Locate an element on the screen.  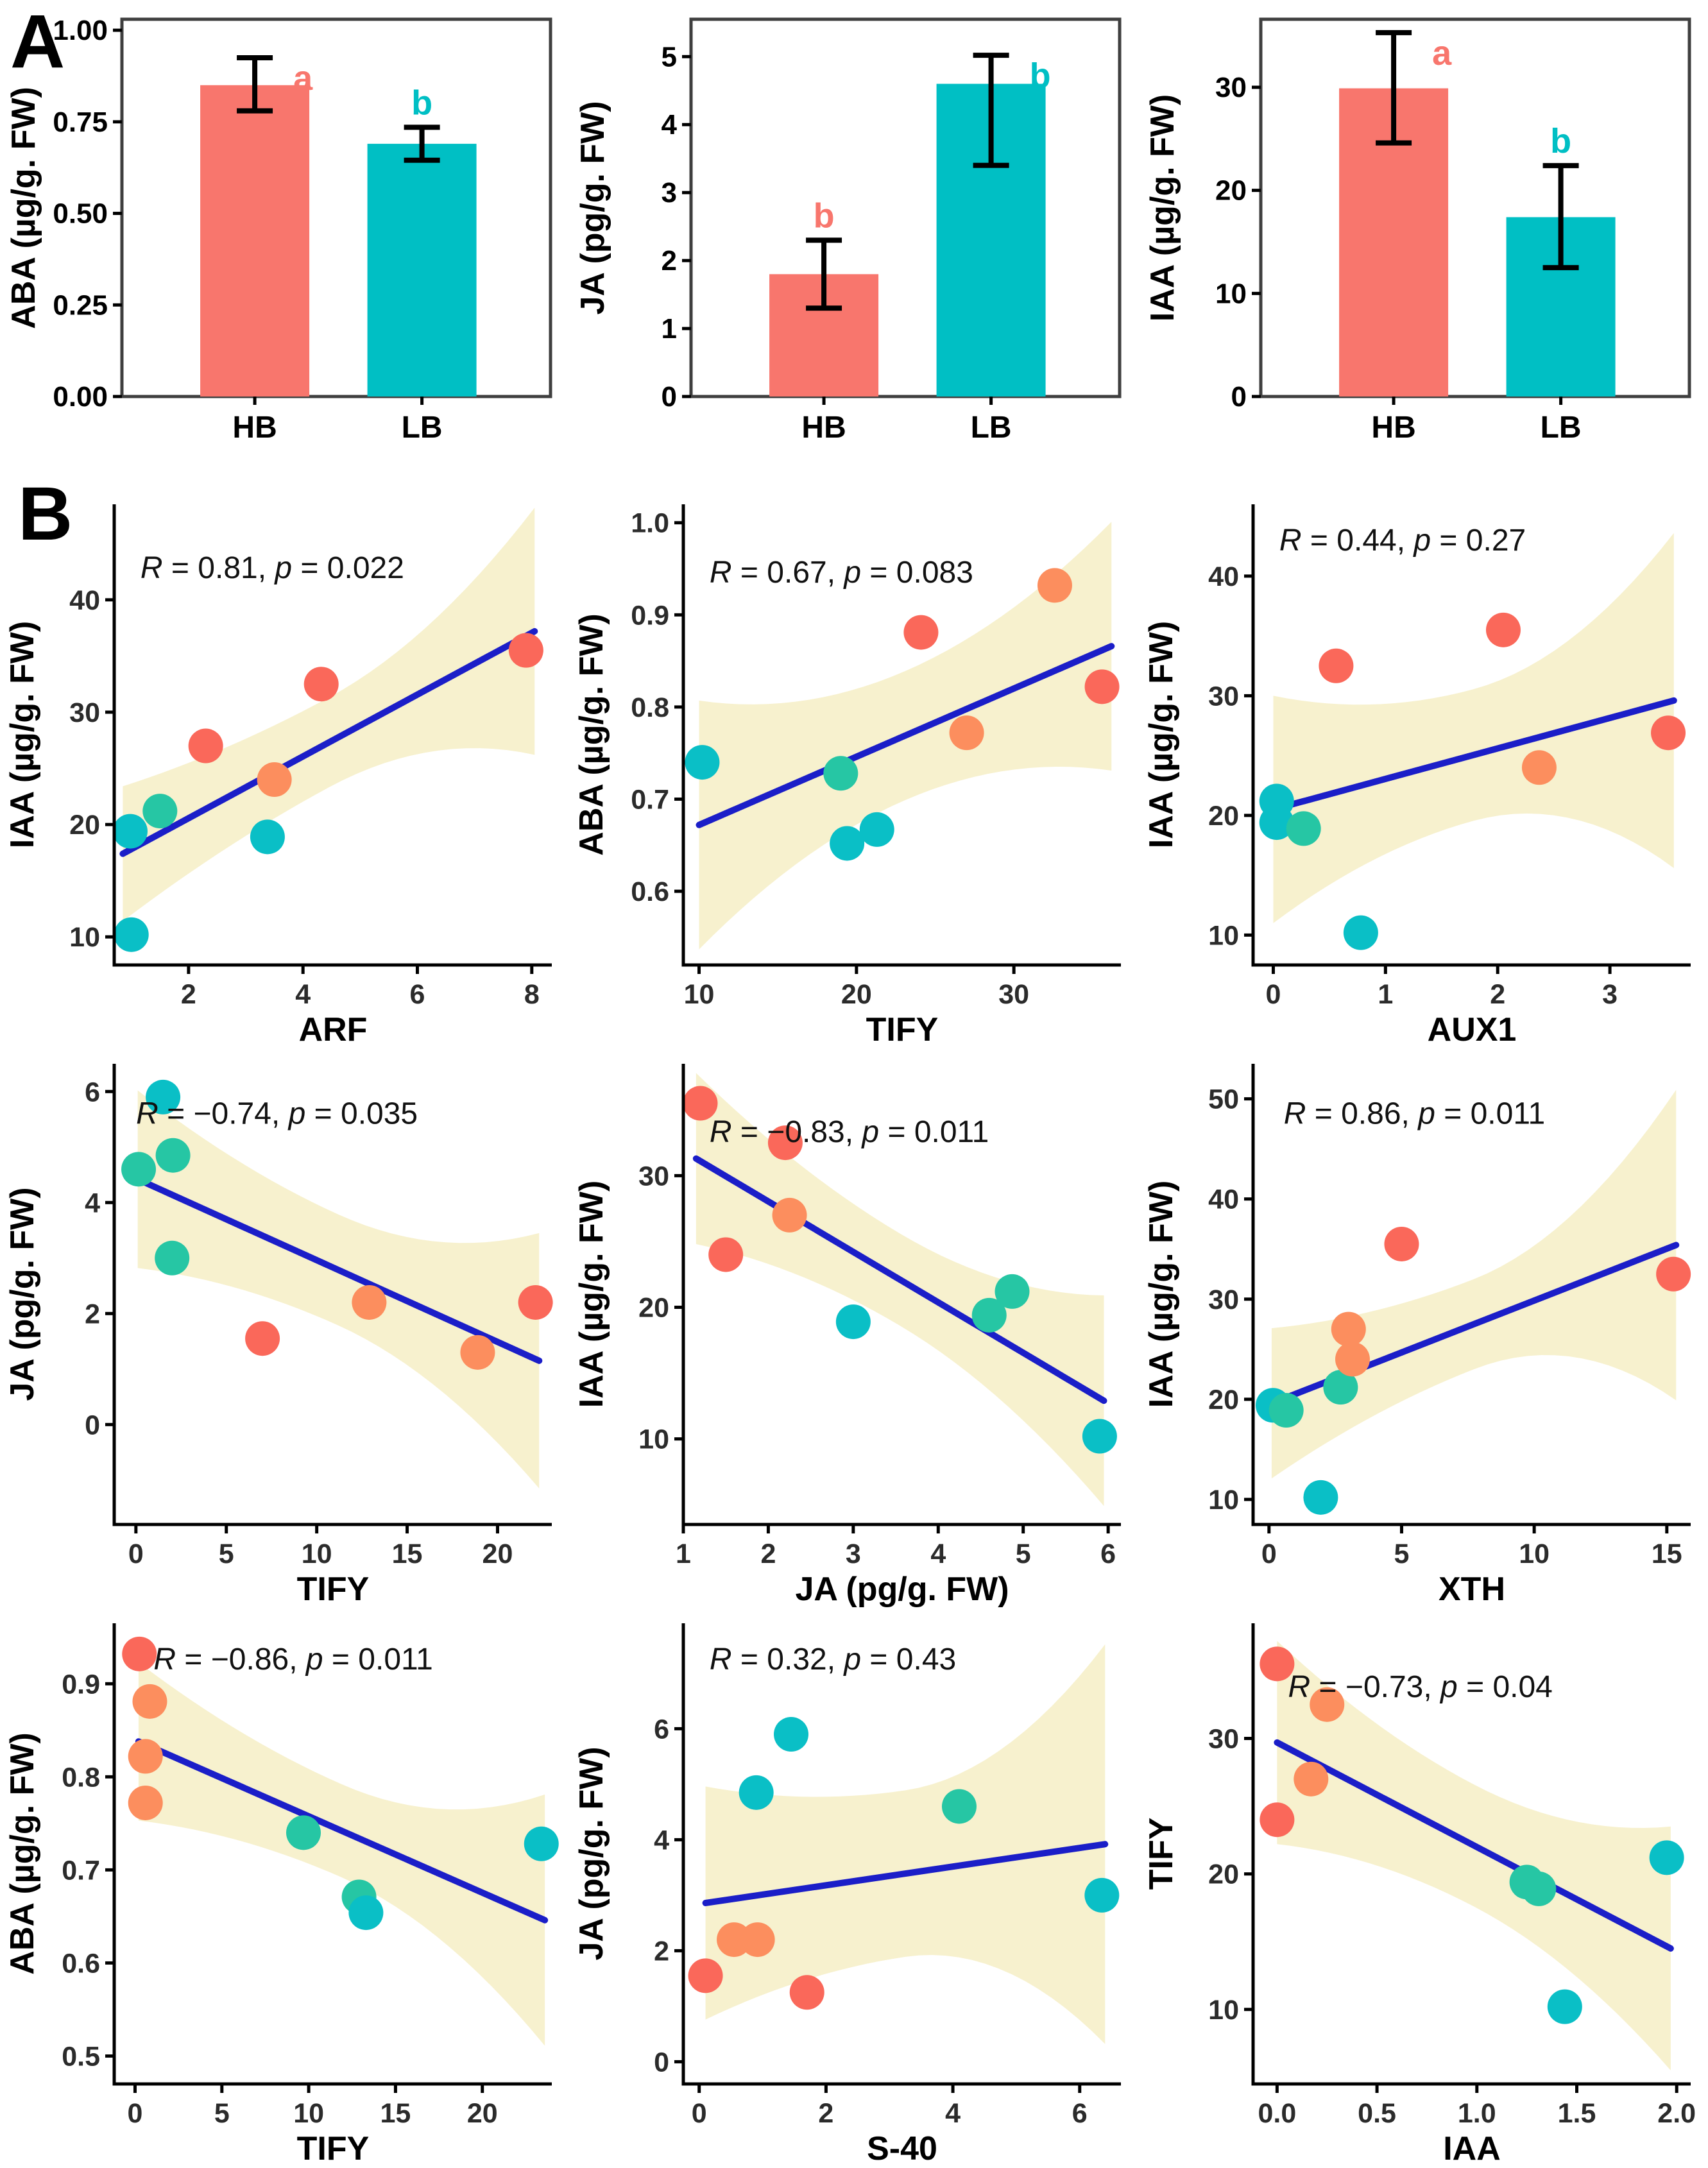
significance-letter: b is located at coordinates (1561, 141).